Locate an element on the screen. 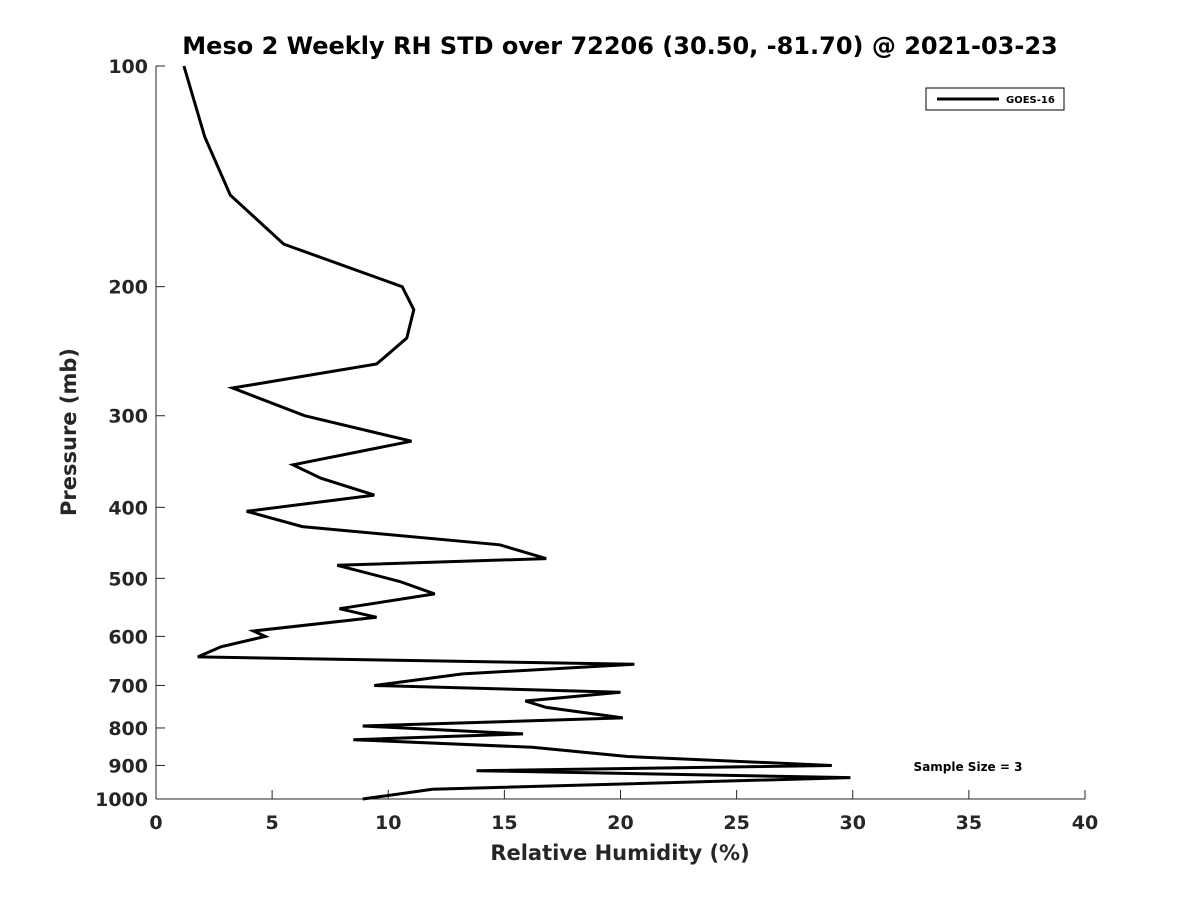 Image resolution: width=1200 pixels, height=900 pixels. y-axis-label: Pressure (mb) is located at coordinates (69, 432).